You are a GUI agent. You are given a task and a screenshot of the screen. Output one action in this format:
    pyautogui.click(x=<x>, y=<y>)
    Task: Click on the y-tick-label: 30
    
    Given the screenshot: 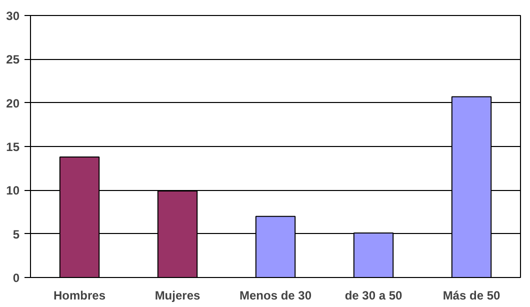 What is the action you would take?
    pyautogui.click(x=13, y=16)
    